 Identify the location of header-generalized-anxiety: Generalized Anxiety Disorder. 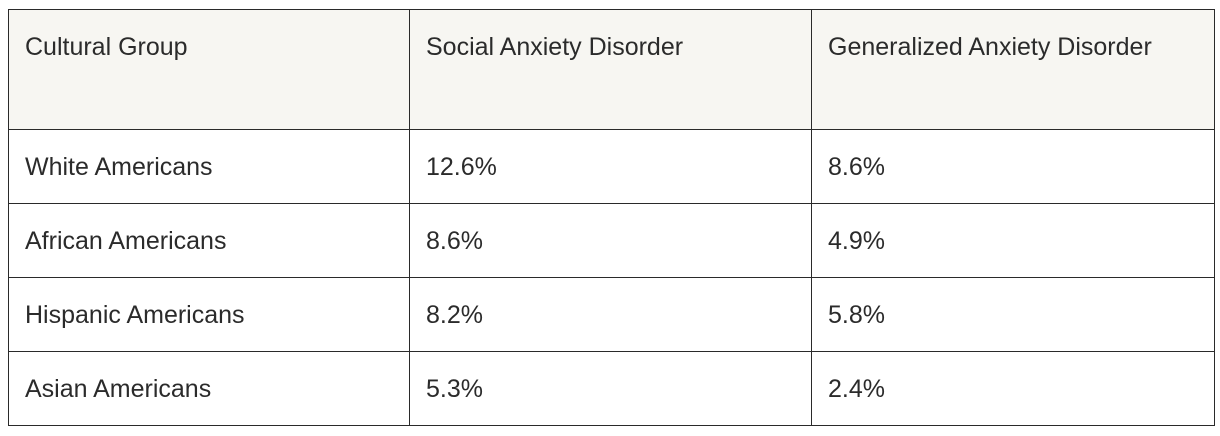
(1013, 69).